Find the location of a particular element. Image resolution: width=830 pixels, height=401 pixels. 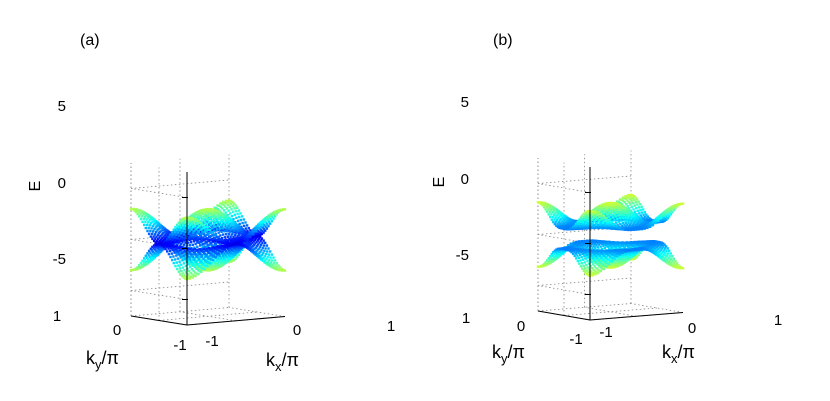

z-gridline is located at coordinates (159, 193).